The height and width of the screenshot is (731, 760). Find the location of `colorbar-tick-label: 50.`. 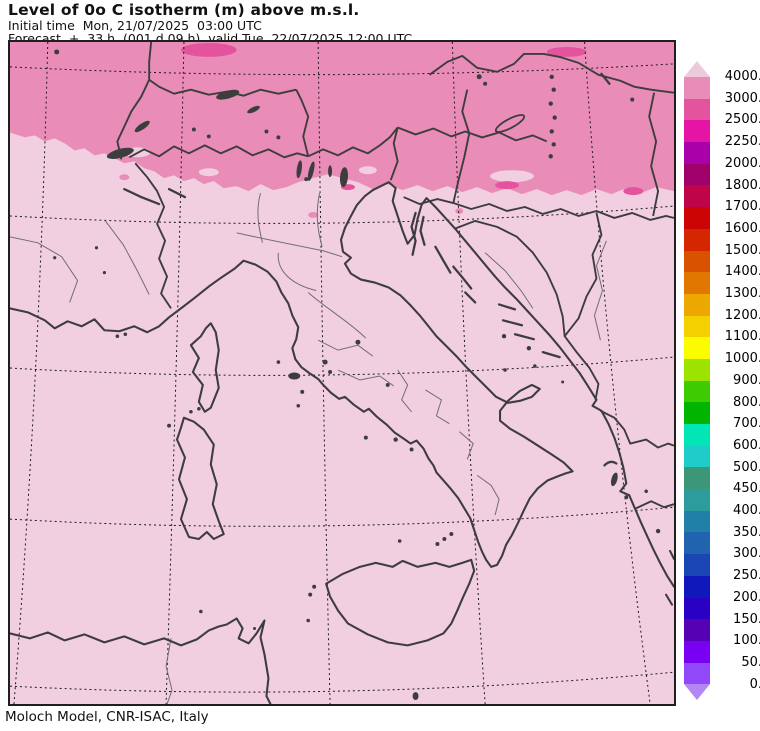

colorbar-tick-label: 50. is located at coordinates (750, 662).